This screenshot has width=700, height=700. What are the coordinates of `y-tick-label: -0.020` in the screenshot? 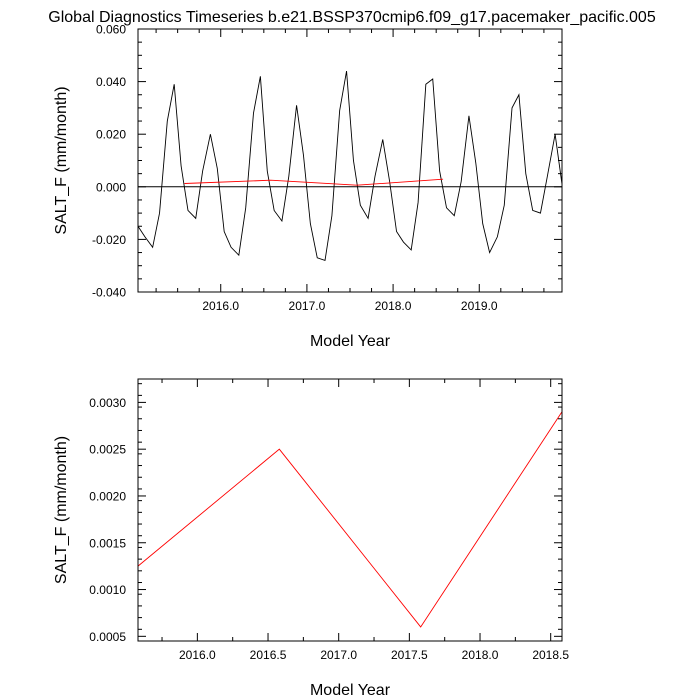 It's located at (109, 240).